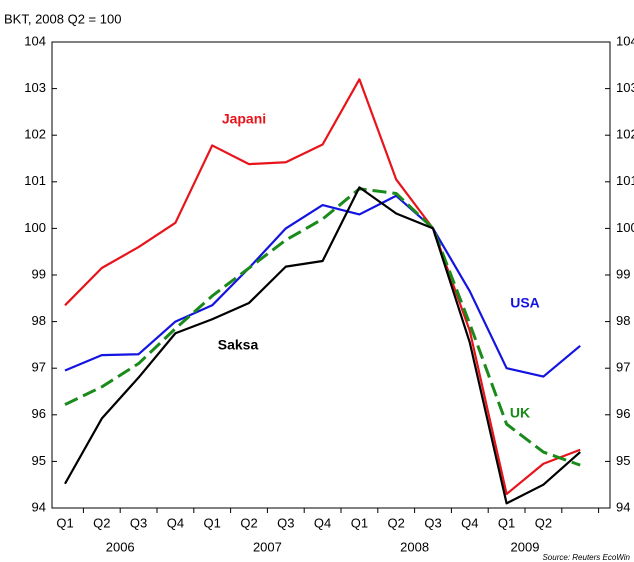  Describe the element at coordinates (623, 506) in the screenshot. I see `y2-tick-label: 94` at that location.